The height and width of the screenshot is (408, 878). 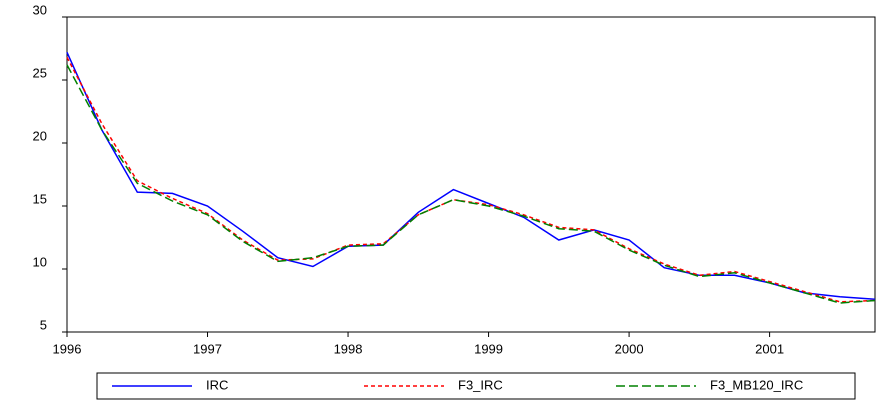 I want to click on legend-label: F3_MB120_IRC, so click(x=756, y=384).